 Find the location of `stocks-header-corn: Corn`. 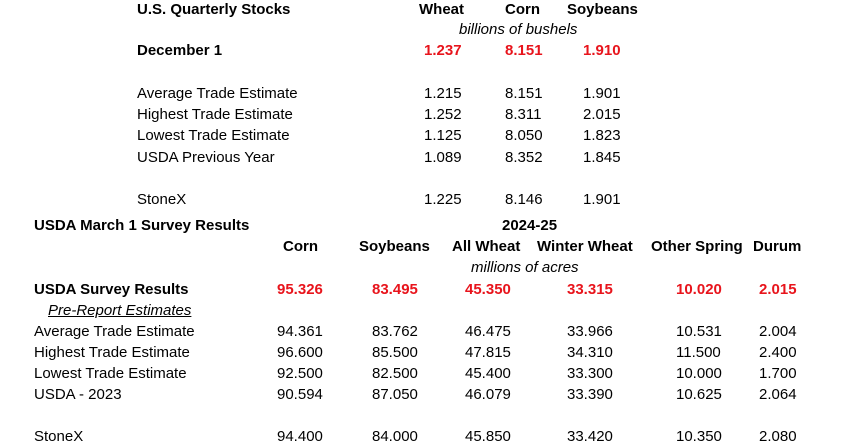

stocks-header-corn: Corn is located at coordinates (522, 9).